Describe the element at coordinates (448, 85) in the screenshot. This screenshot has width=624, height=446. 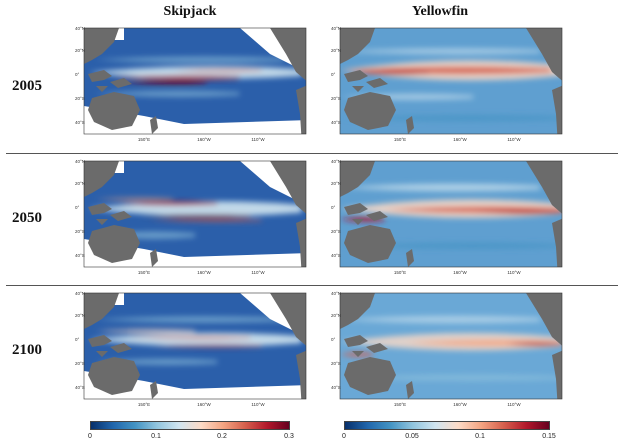
I see `yellowfin-map-2005: 40°N 20°N 0° 20°S 40°S 150°E 160°W 110°W` at that location.